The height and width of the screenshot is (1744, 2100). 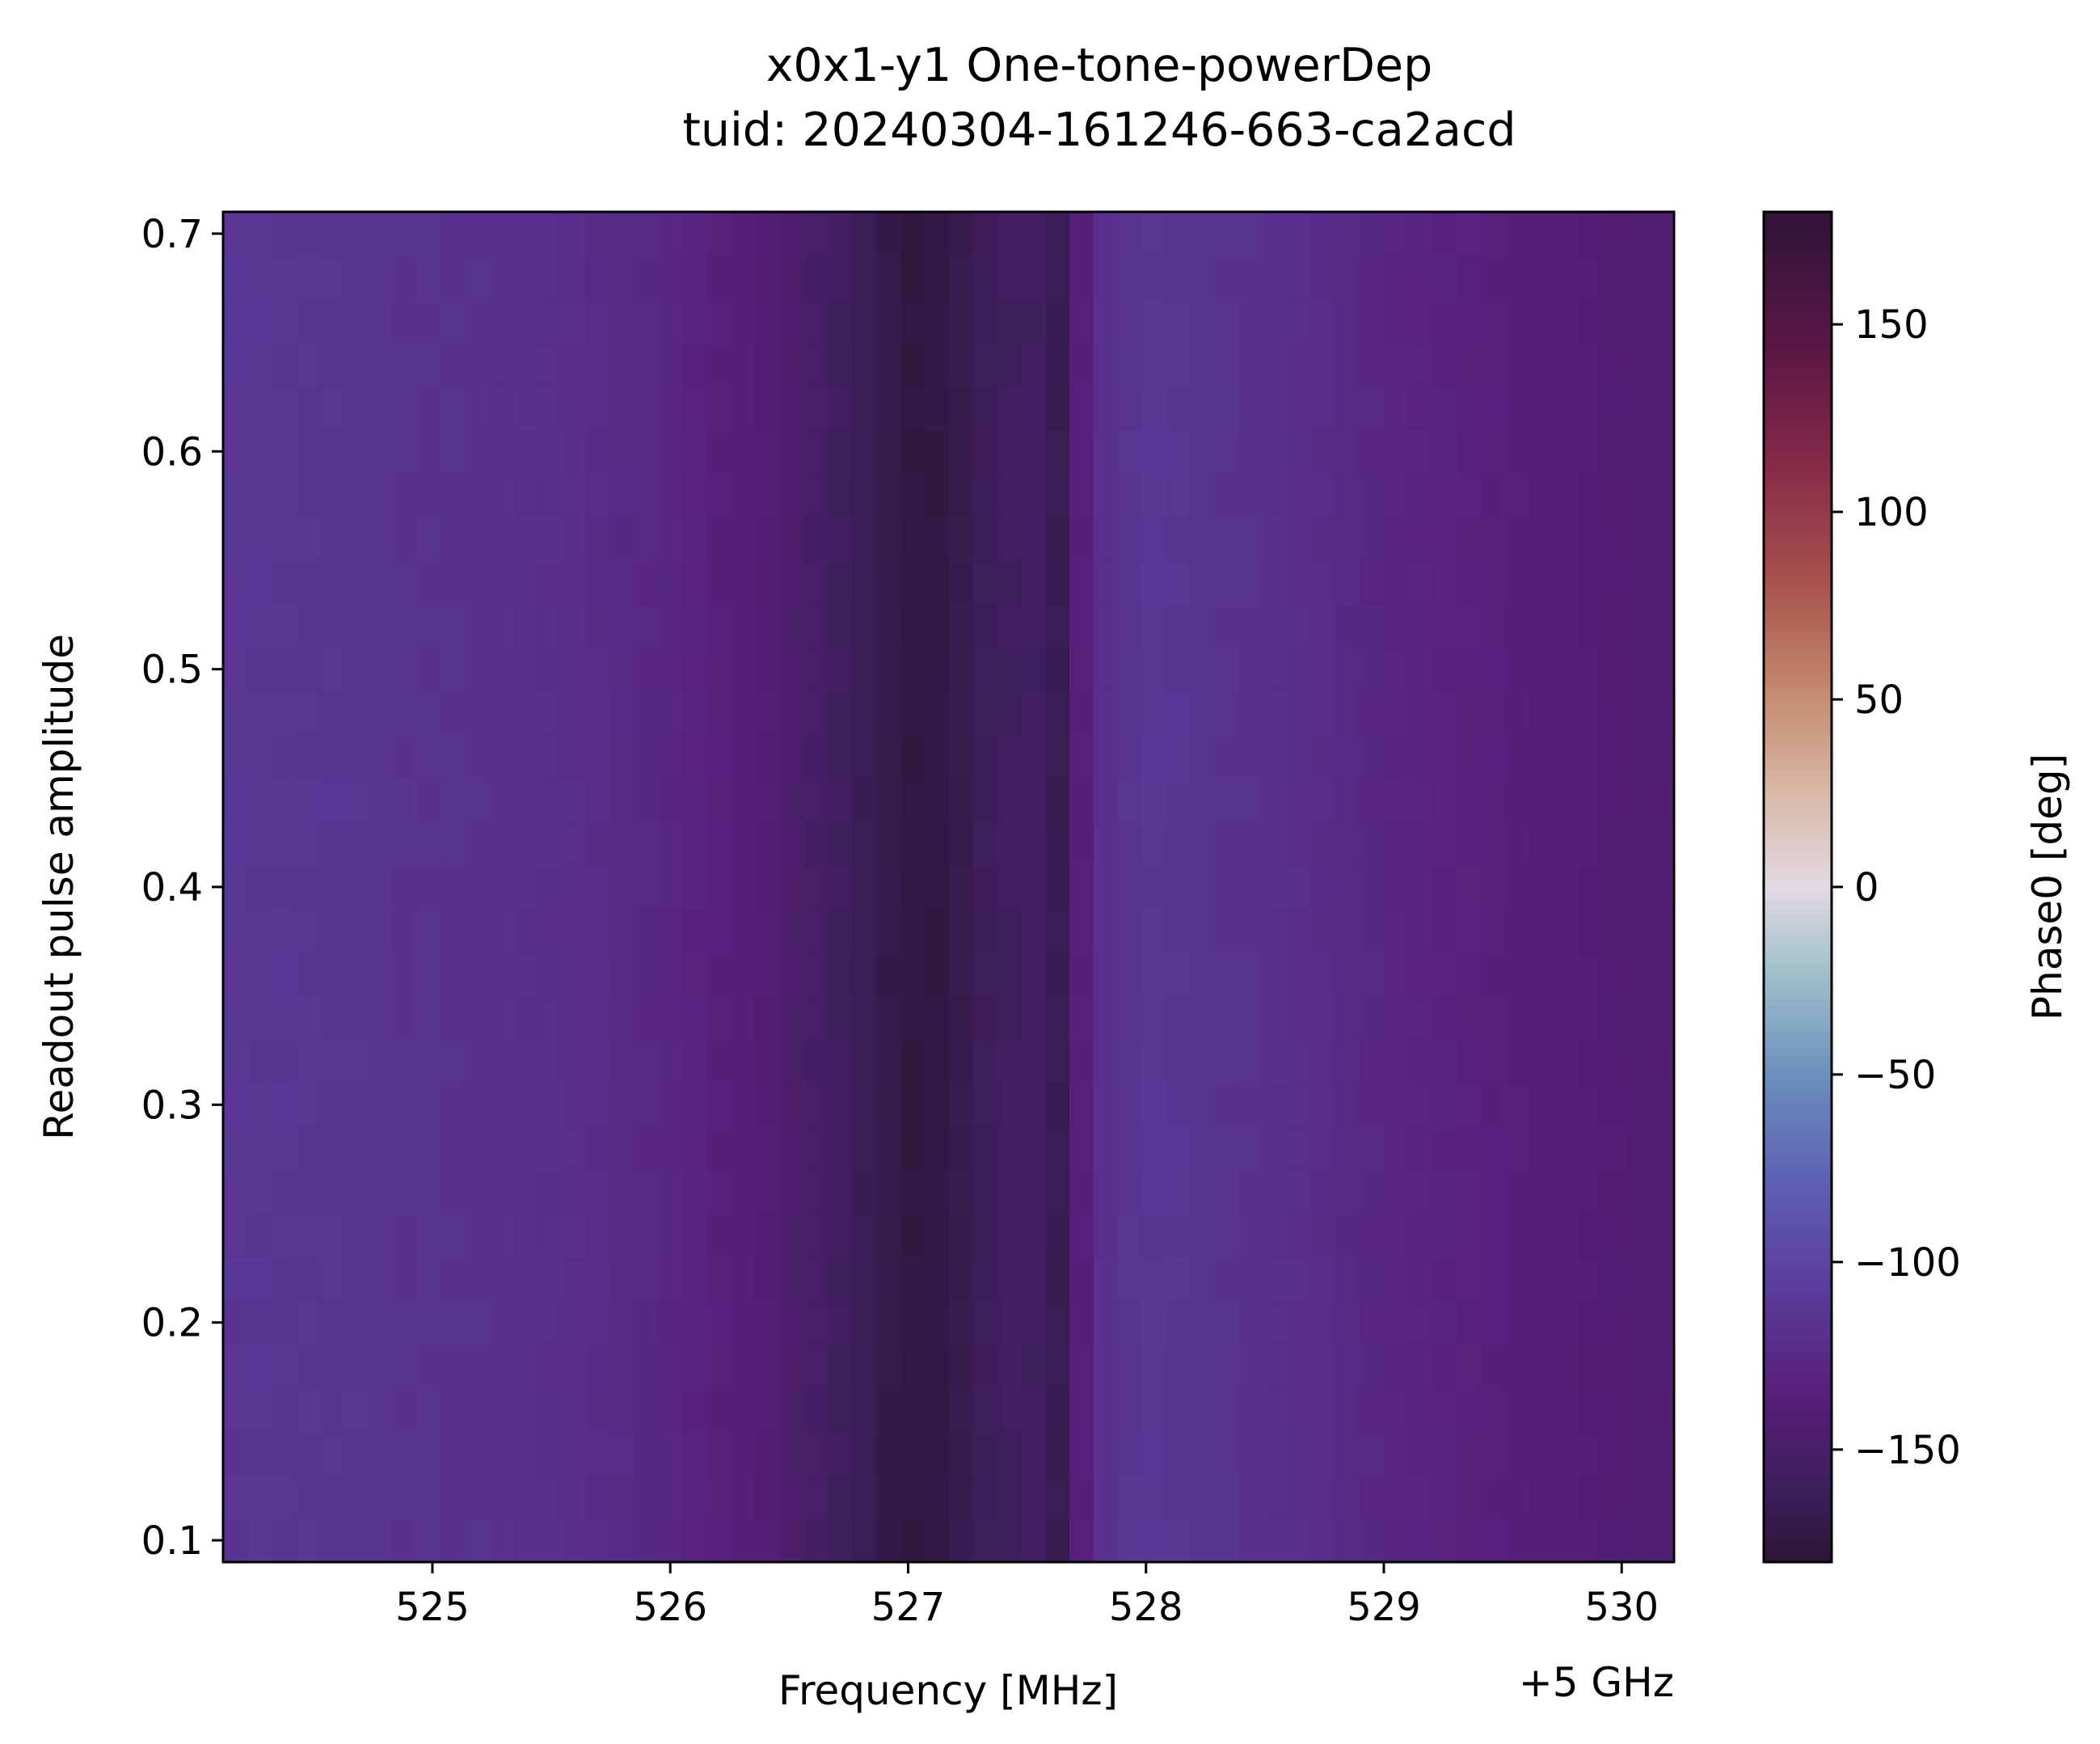 I want to click on y-tick-label: 0.2, so click(x=172, y=1323).